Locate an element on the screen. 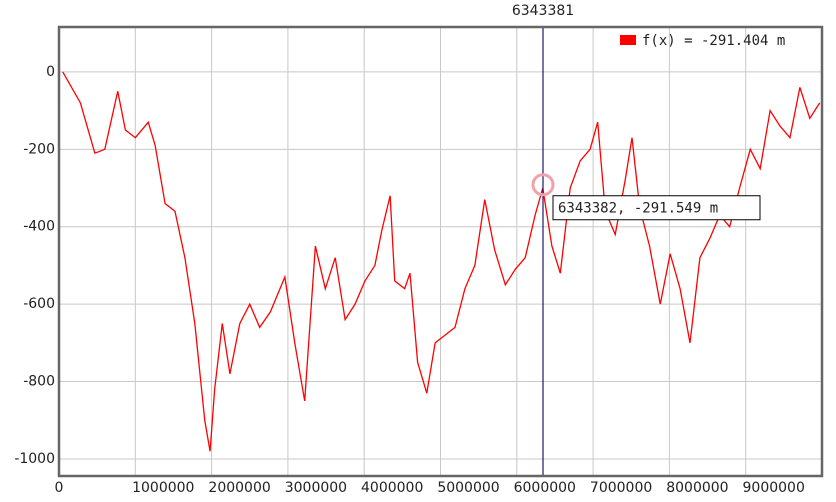  y-tick-label: -800 is located at coordinates (39, 382).